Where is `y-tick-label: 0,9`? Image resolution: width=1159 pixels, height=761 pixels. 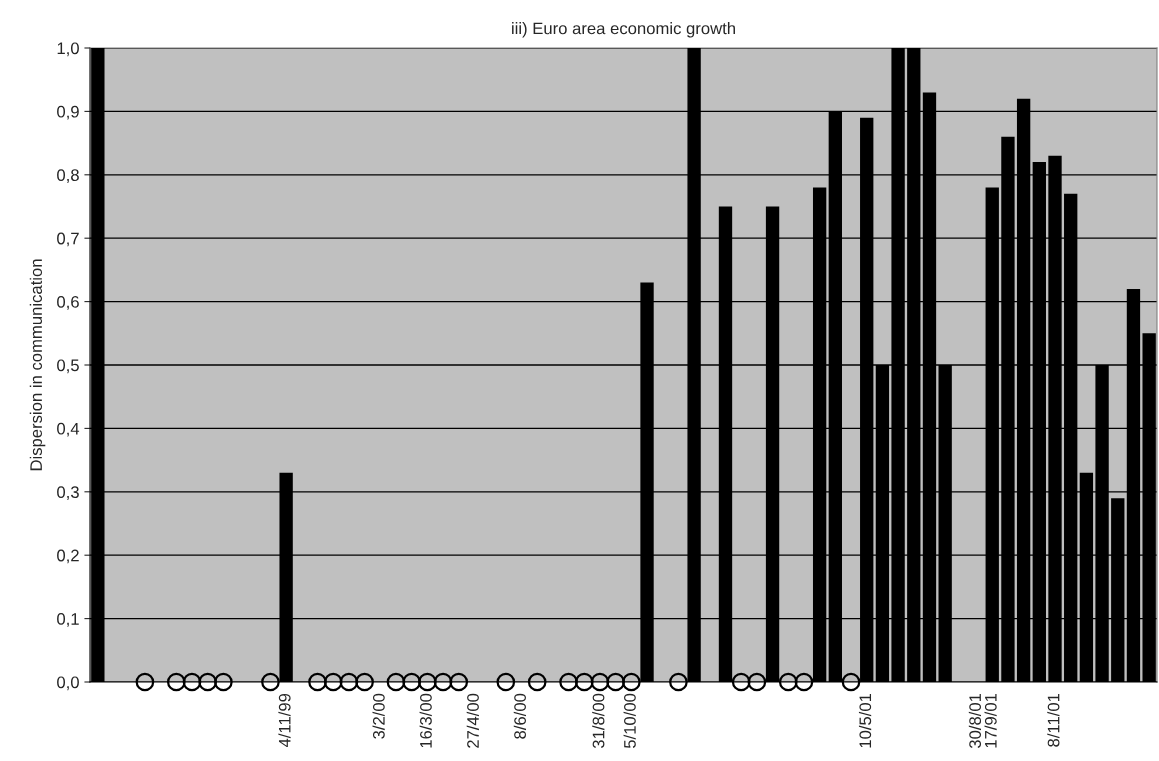
y-tick-label: 0,9 is located at coordinates (68, 112).